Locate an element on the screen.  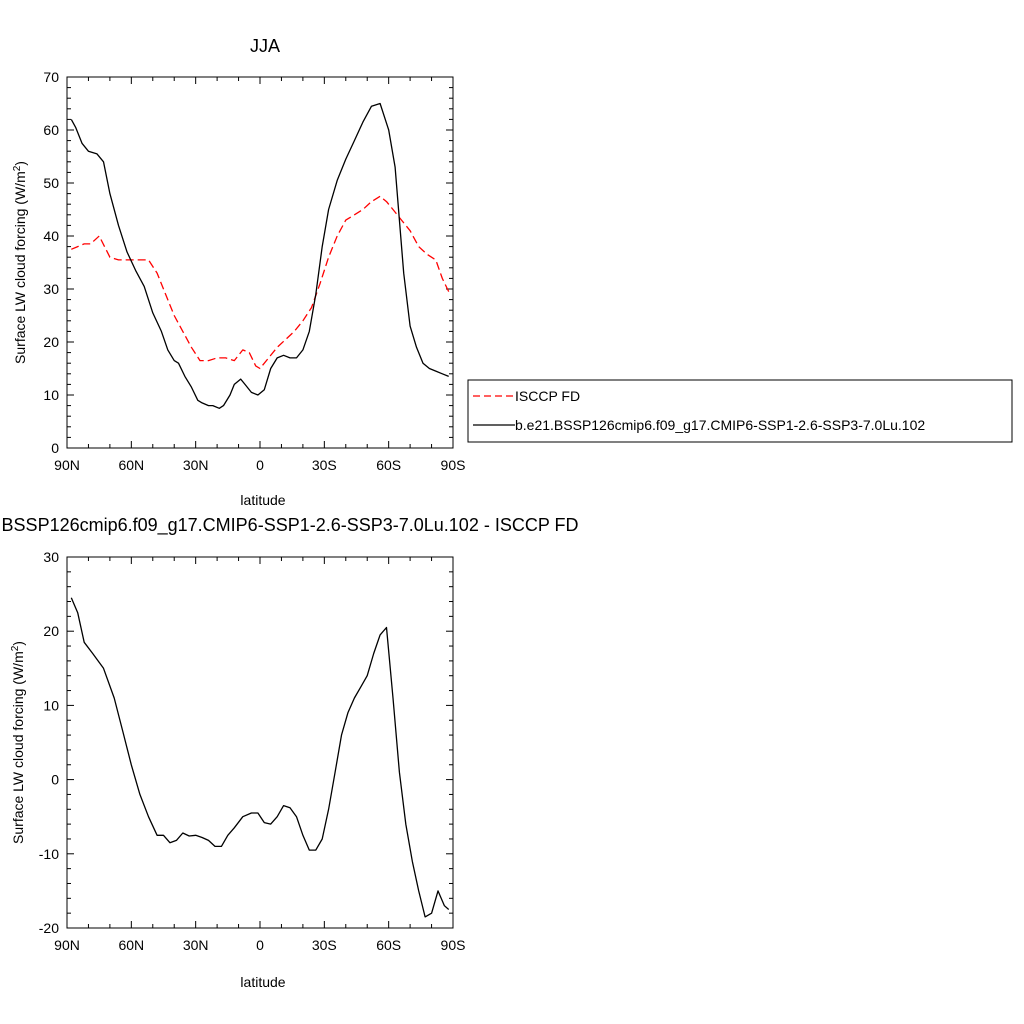
bottom-y-tick-label: -20 is located at coordinates (49, 928).